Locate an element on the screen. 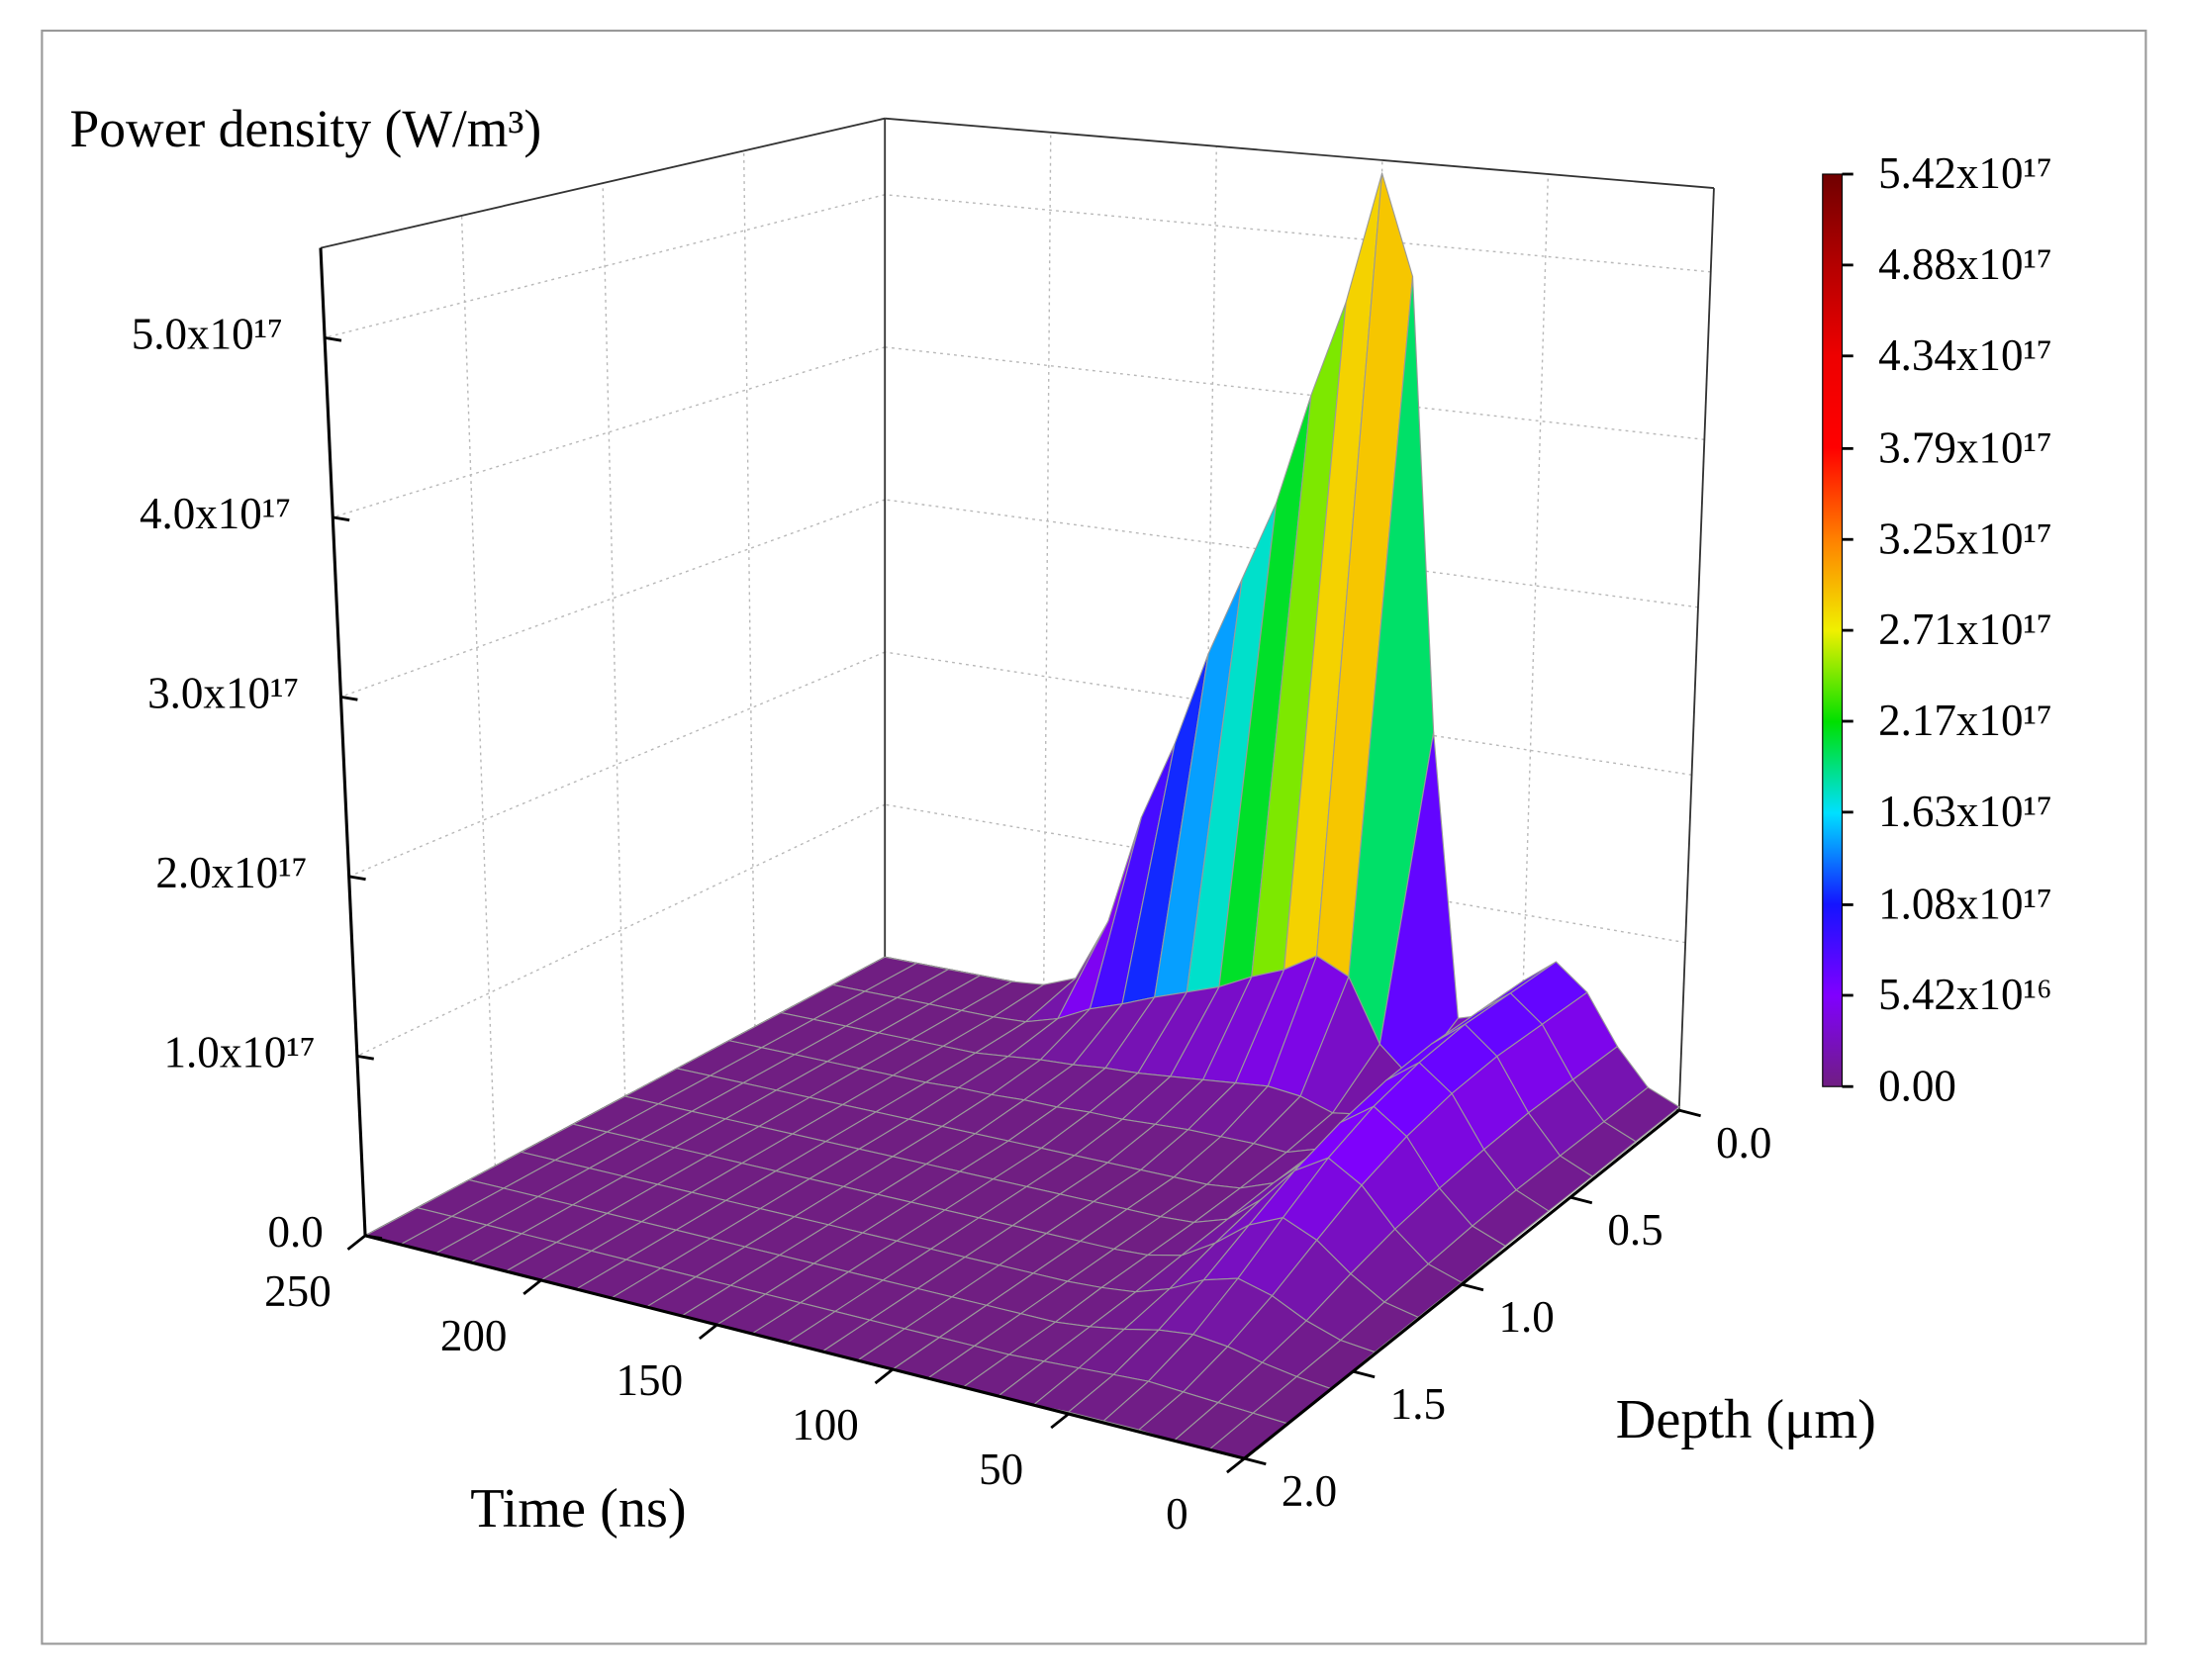 The image size is (2185, 1680). z-tick-label: 4.0x10¹⁷ is located at coordinates (216, 513).